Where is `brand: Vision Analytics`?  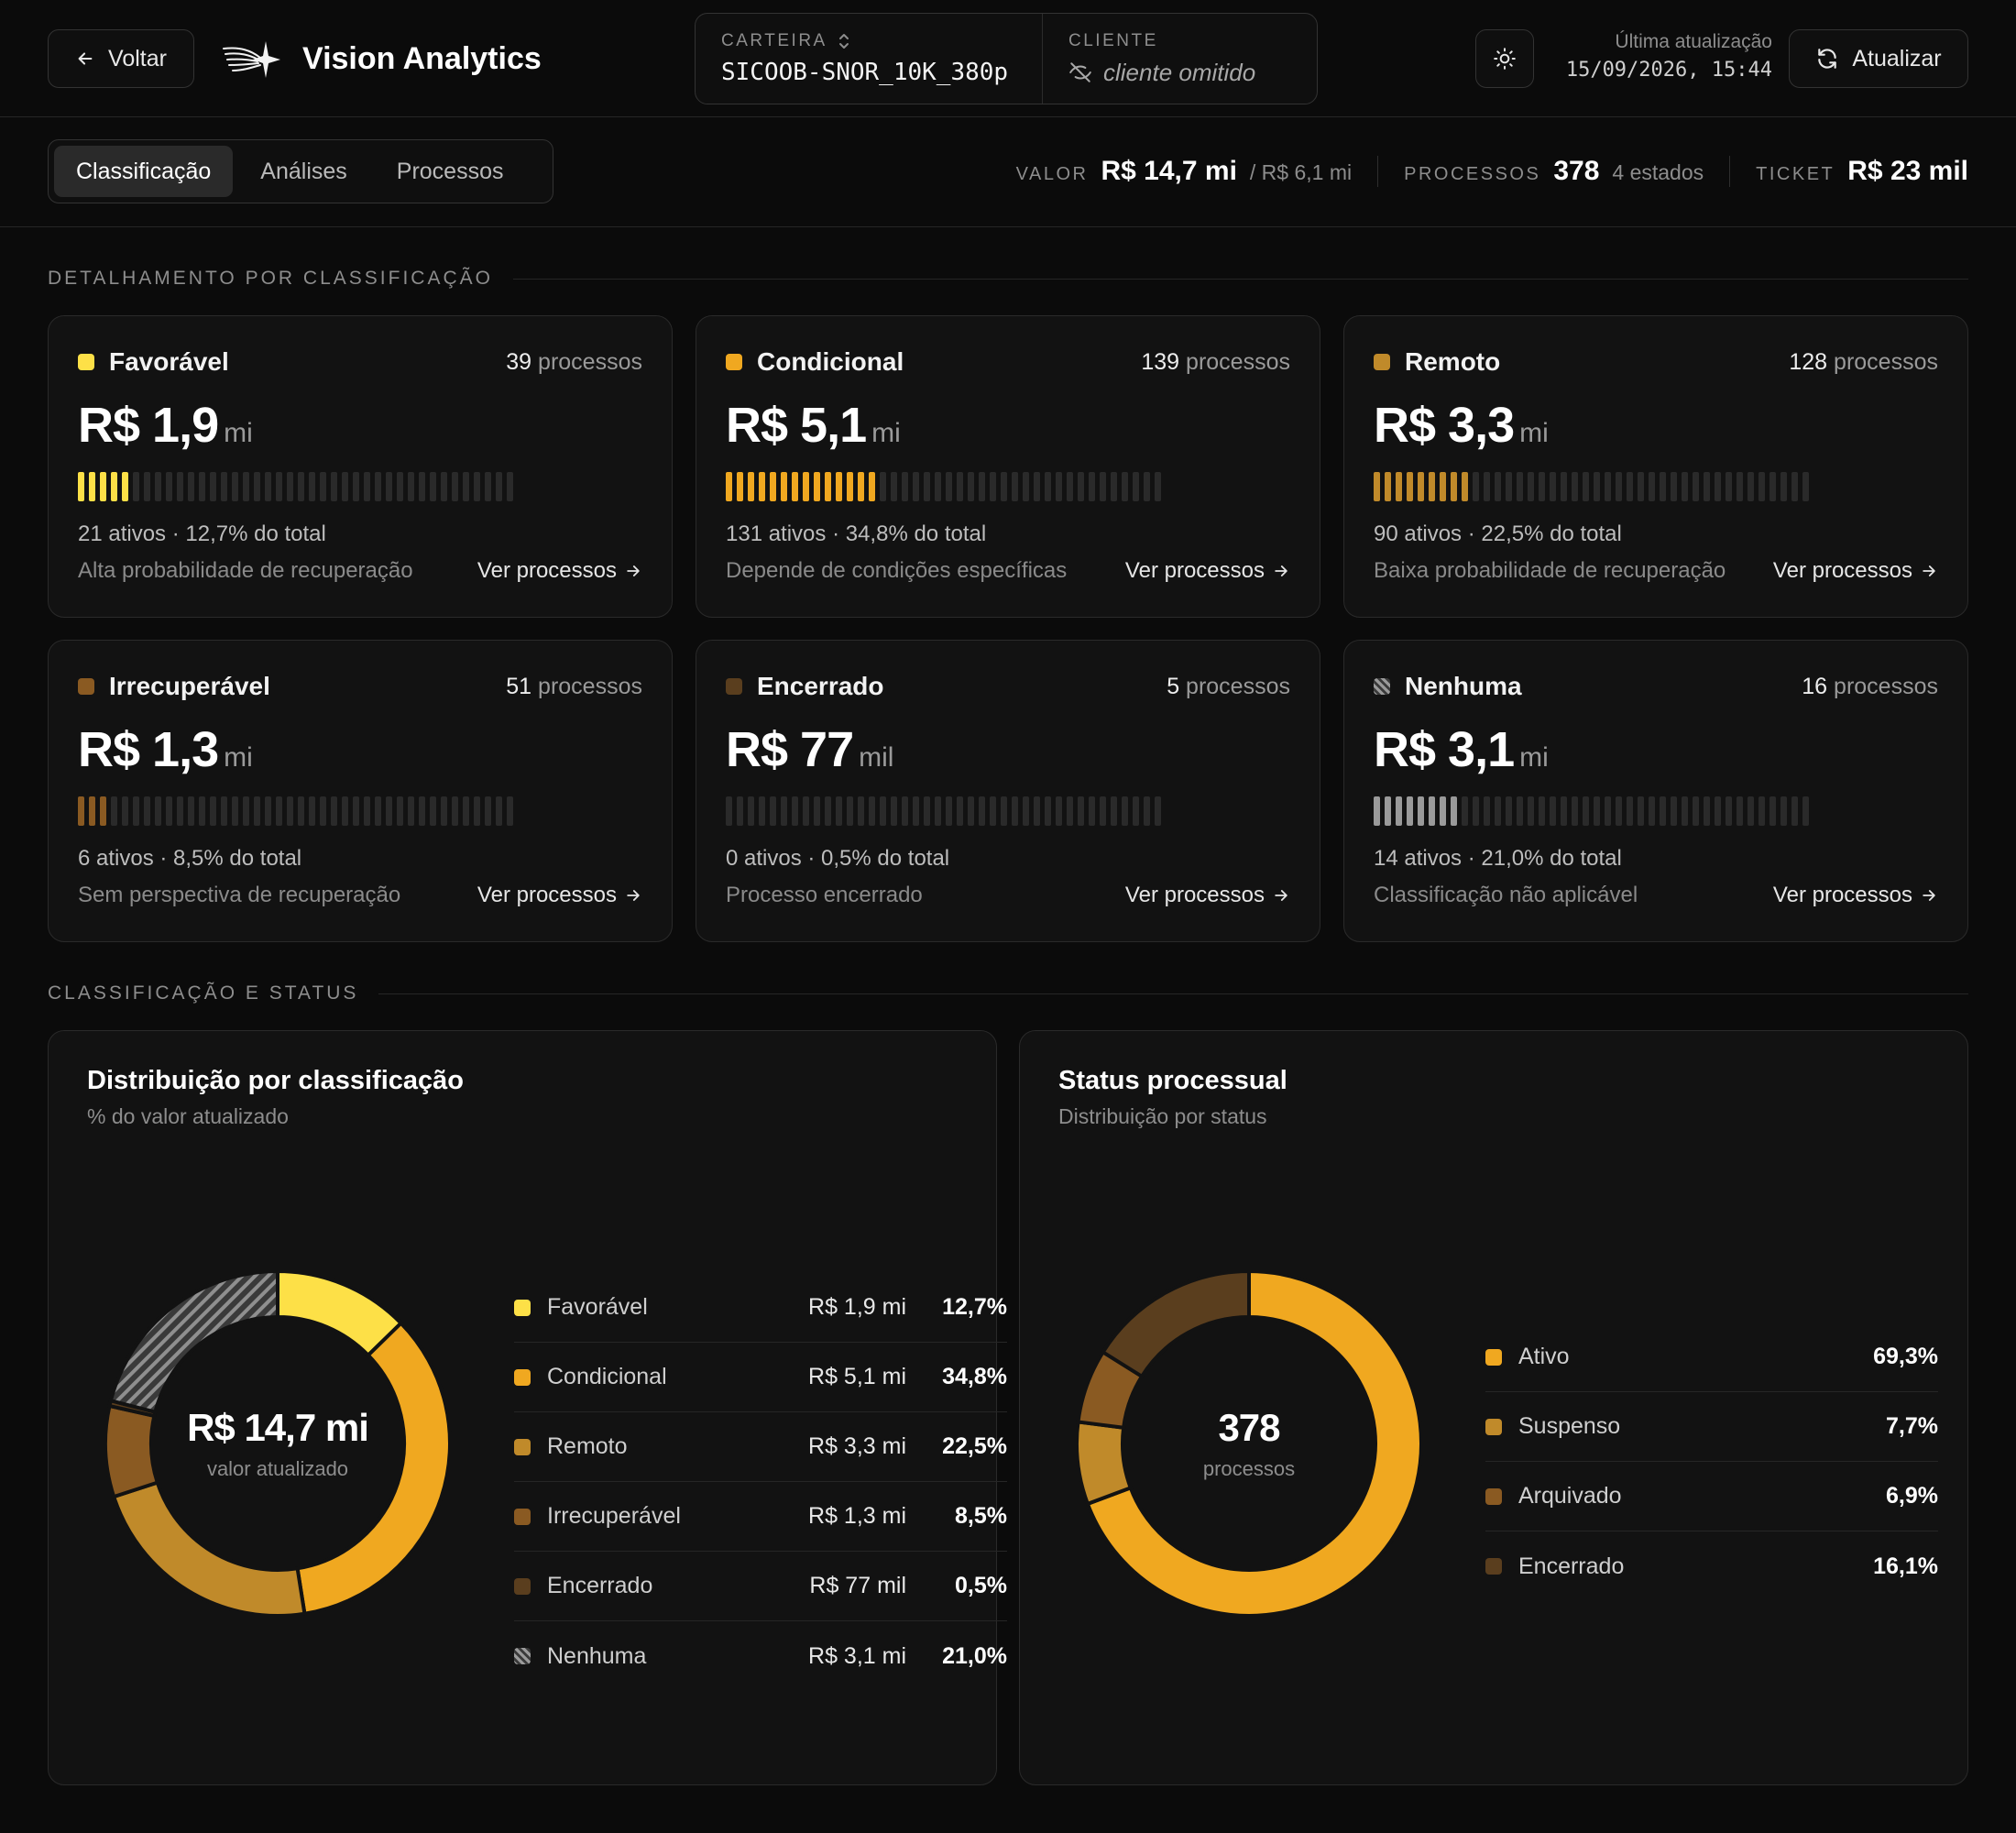 brand: Vision Analytics is located at coordinates (381, 58).